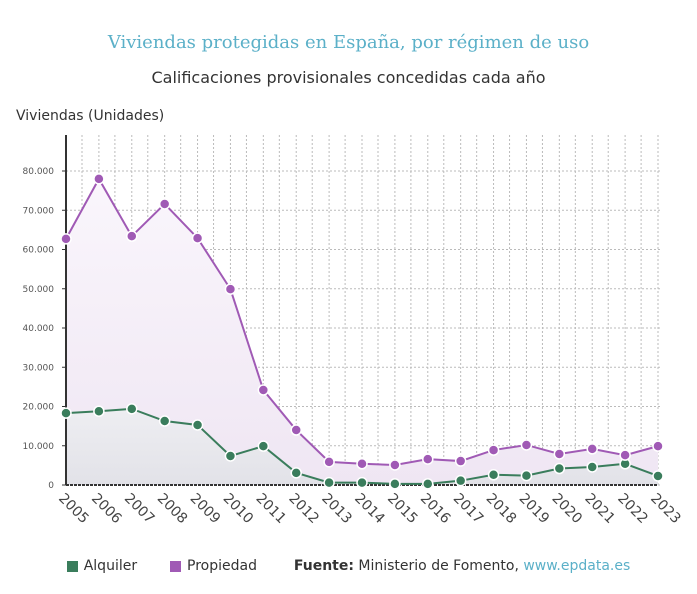 This screenshot has width=697, height=594. What do you see at coordinates (599, 509) in the screenshot?
I see `x-tick-label: 2021` at bounding box center [599, 509].